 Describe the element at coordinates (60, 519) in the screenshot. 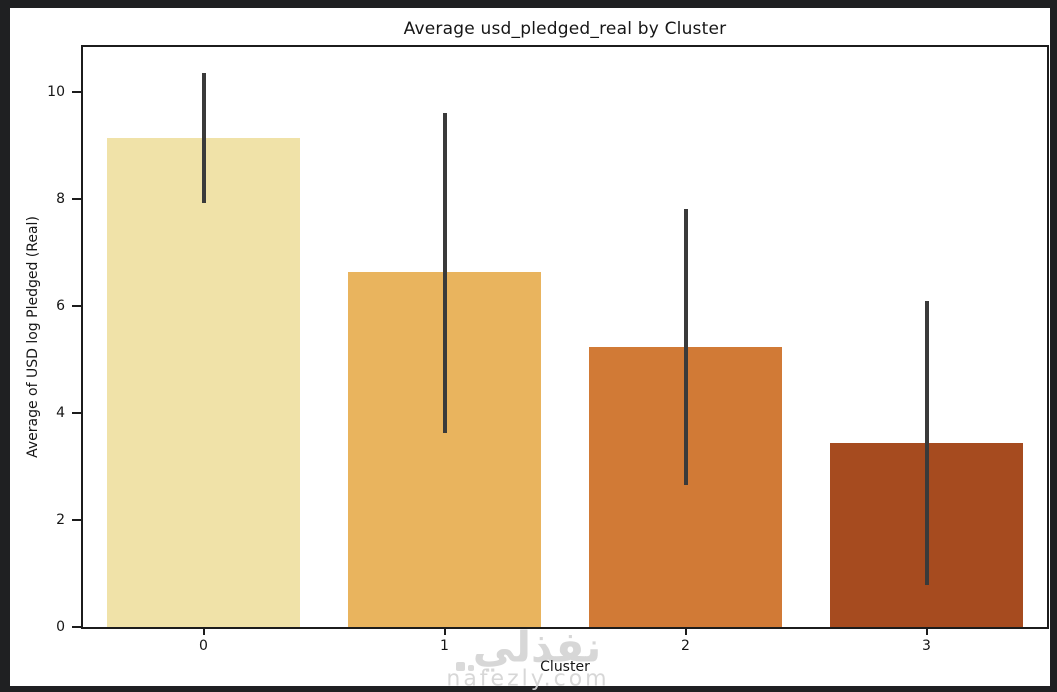

I see `y-tick-label-2: 2` at that location.